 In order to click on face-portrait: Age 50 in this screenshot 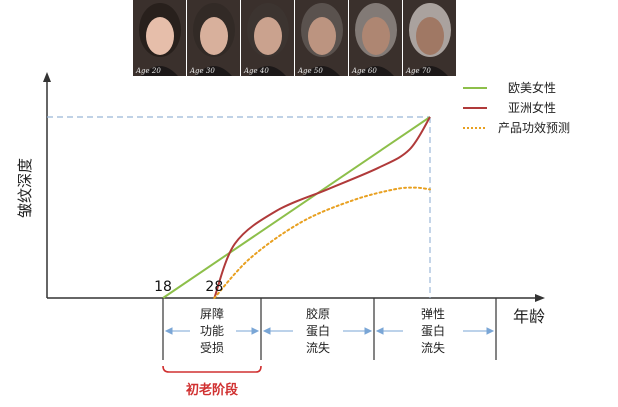, I will do `click(321, 38)`.